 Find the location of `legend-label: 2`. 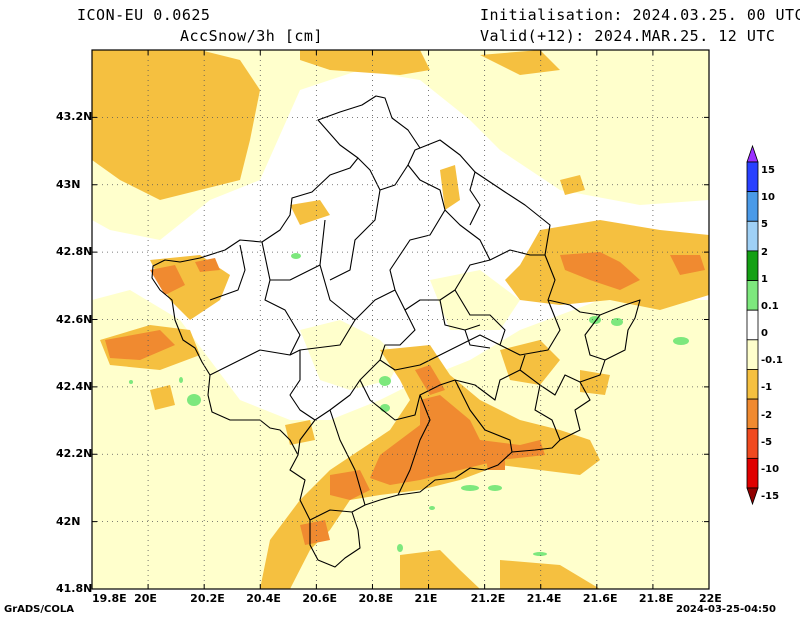

legend-label: 2 is located at coordinates (764, 252).